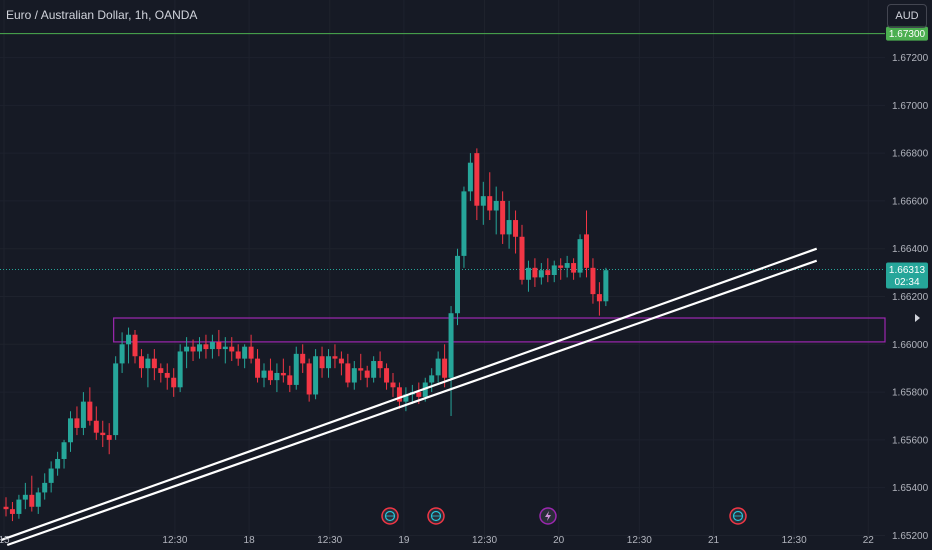 This screenshot has width=932, height=550. What do you see at coordinates (906, 282) in the screenshot?
I see `countdown-label: 02:34` at bounding box center [906, 282].